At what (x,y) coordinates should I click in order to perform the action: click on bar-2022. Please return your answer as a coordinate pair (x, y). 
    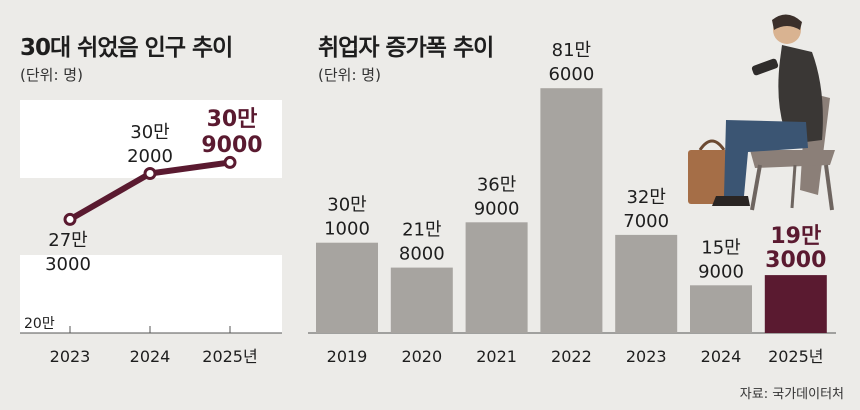
    Looking at the image, I should click on (571, 210).